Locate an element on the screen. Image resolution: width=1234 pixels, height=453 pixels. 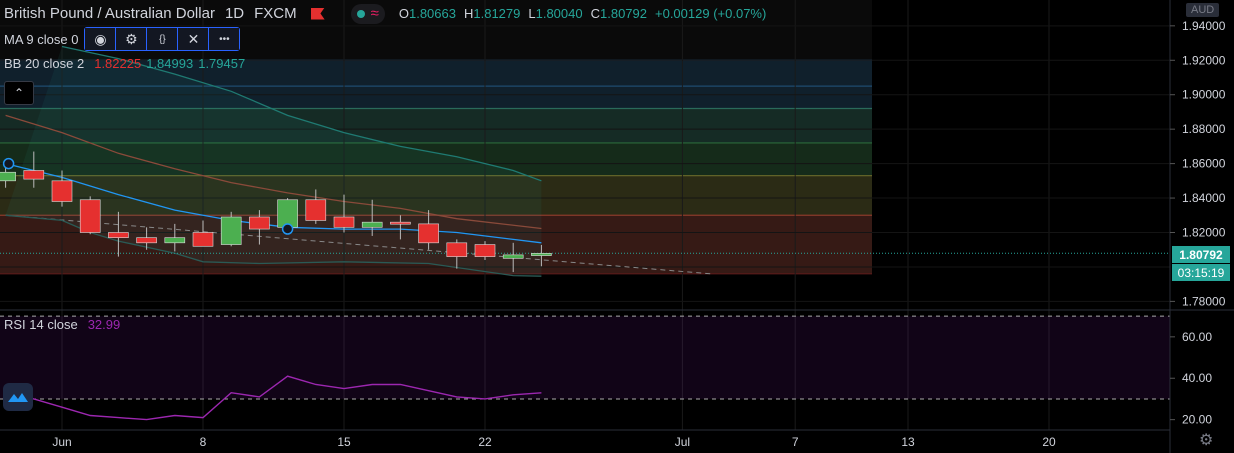
ohlc-key: C is located at coordinates (595, 13).